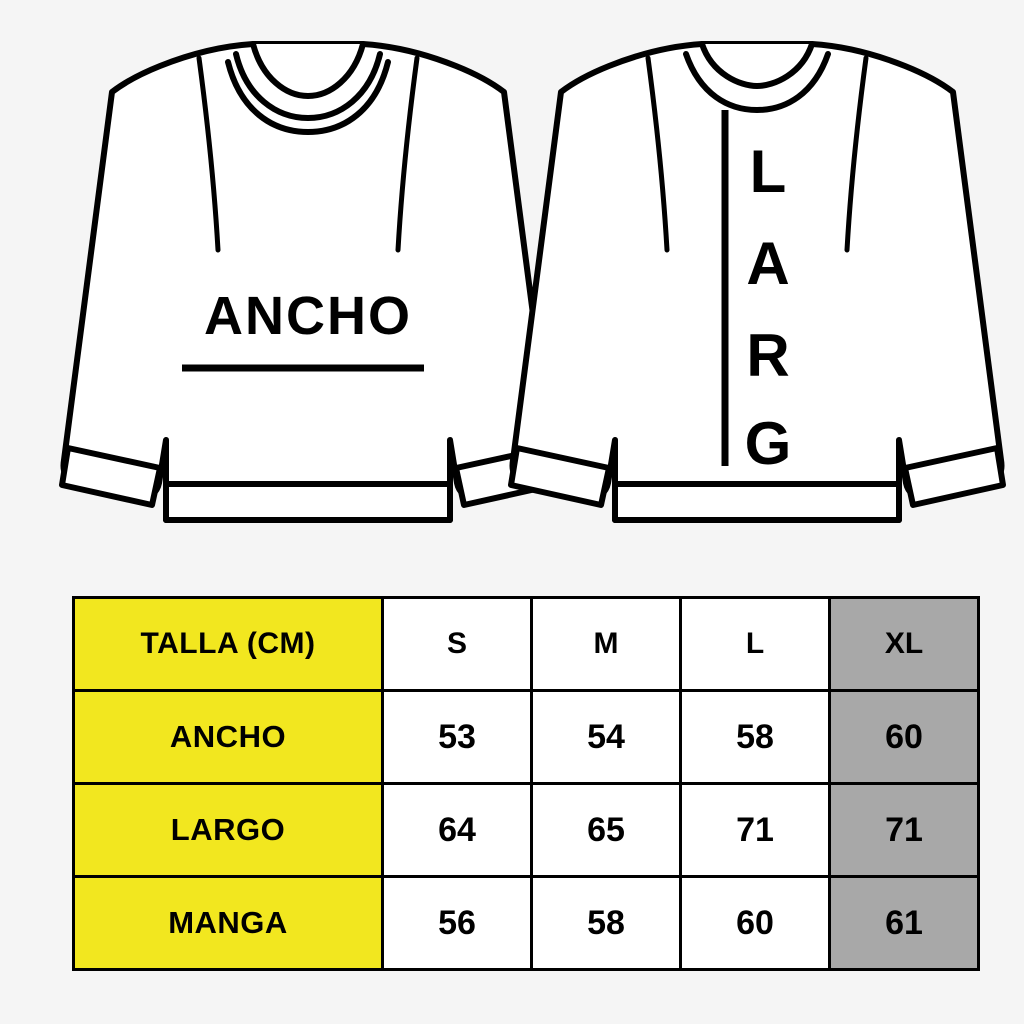  I want to click on back-length-letter-3: G, so click(768, 443).